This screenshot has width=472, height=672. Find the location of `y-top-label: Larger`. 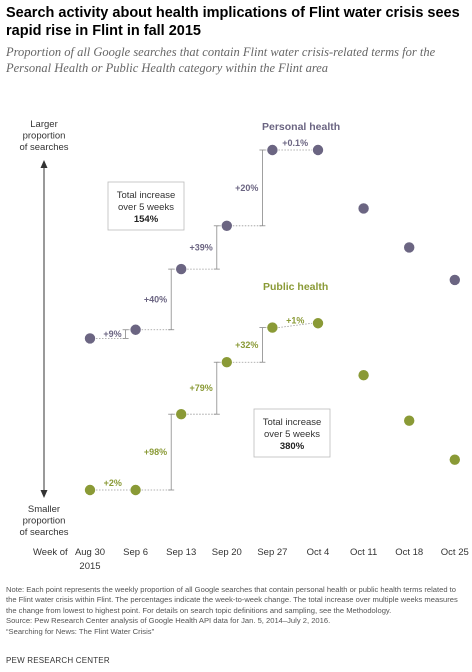

y-top-label: Larger is located at coordinates (43, 124).